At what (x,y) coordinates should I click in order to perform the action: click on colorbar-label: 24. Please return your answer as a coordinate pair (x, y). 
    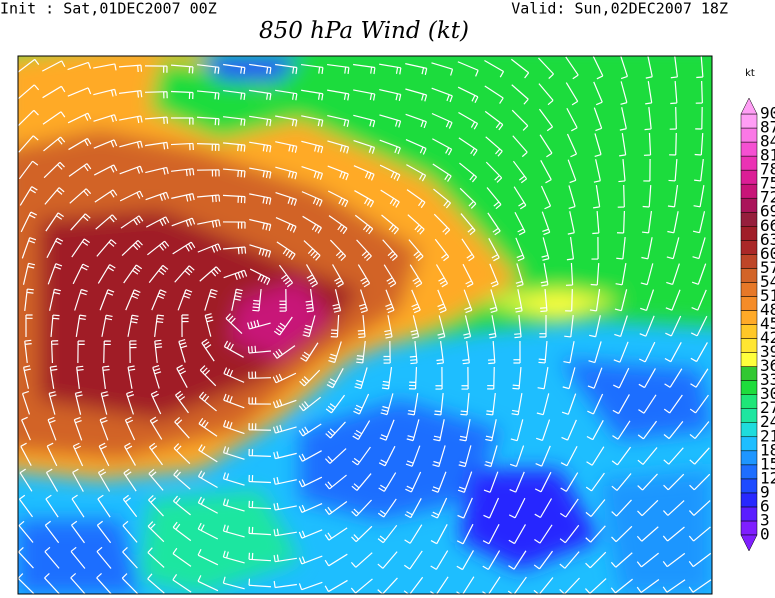
    Looking at the image, I should click on (767, 421).